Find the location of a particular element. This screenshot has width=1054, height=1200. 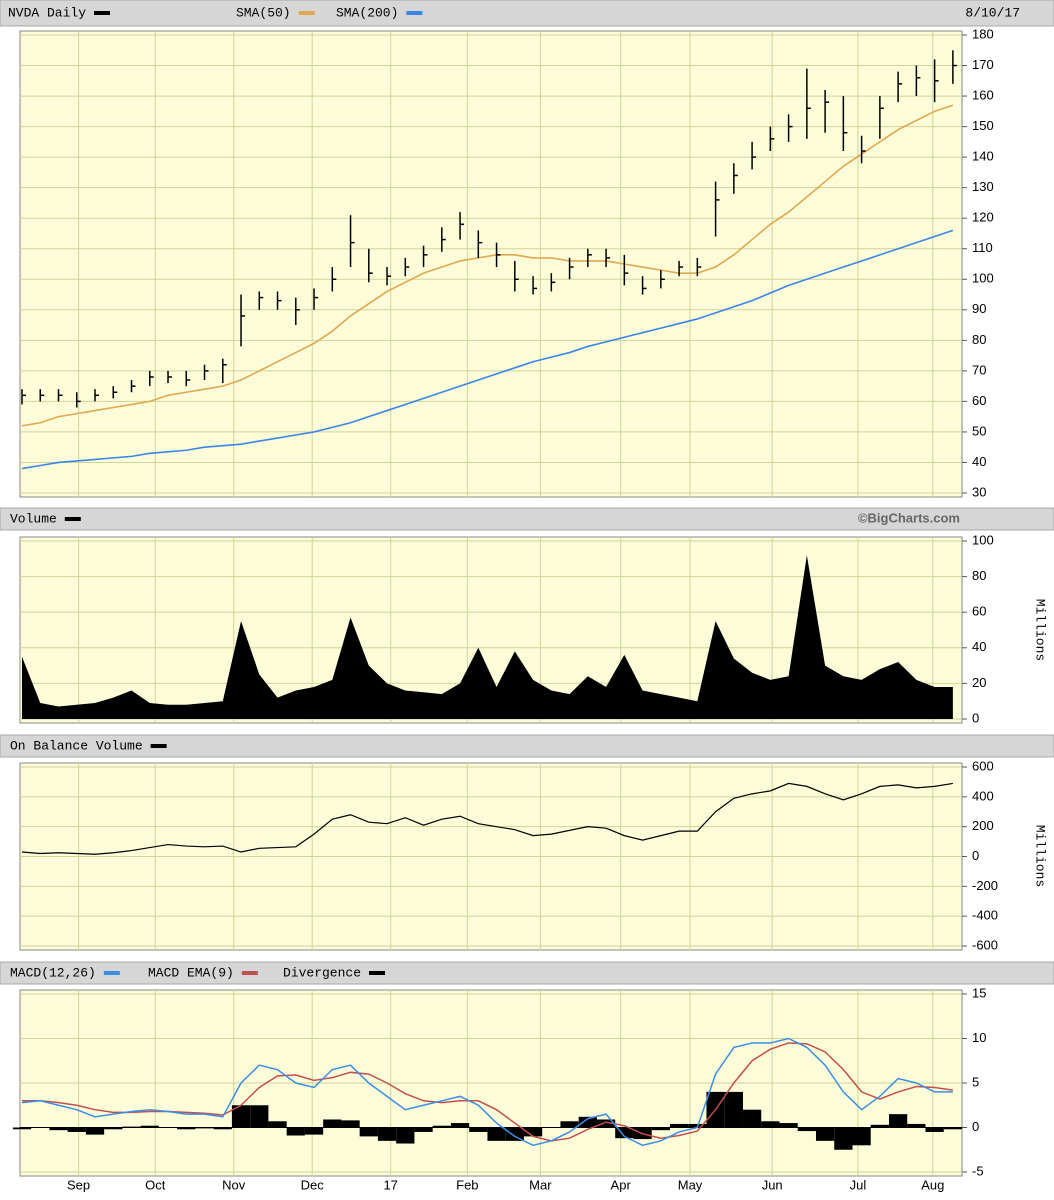

chart-title: NVDA Daily is located at coordinates (47, 12).